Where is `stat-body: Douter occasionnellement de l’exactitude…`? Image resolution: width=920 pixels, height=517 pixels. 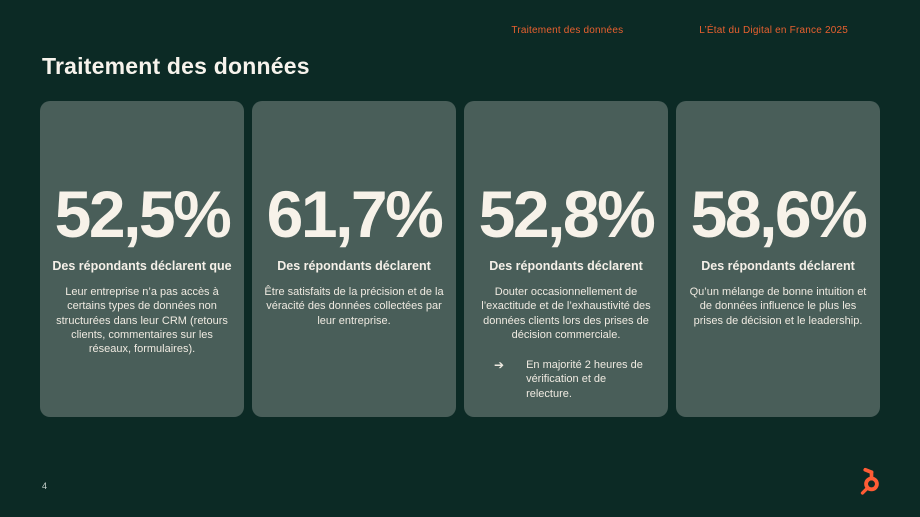 stat-body: Douter occasionnellement de l’exactitude… is located at coordinates (566, 313).